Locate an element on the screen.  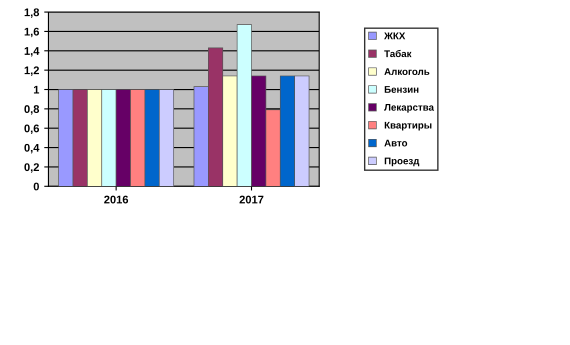
legend-label: Квартиры is located at coordinates (408, 126).